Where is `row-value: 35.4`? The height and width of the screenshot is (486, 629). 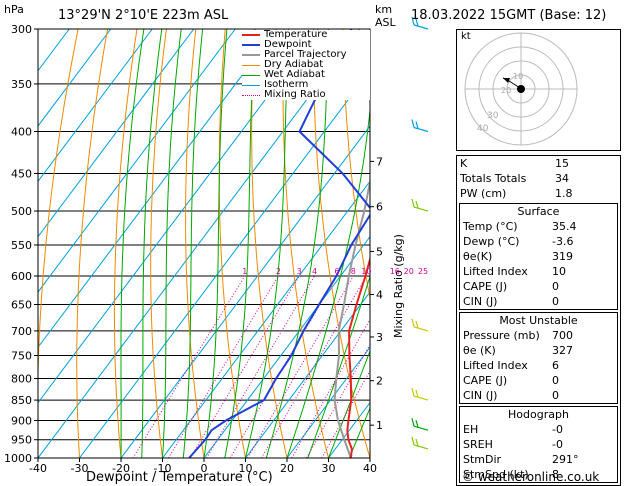
row-value: 35.4 is located at coordinates (564, 226).